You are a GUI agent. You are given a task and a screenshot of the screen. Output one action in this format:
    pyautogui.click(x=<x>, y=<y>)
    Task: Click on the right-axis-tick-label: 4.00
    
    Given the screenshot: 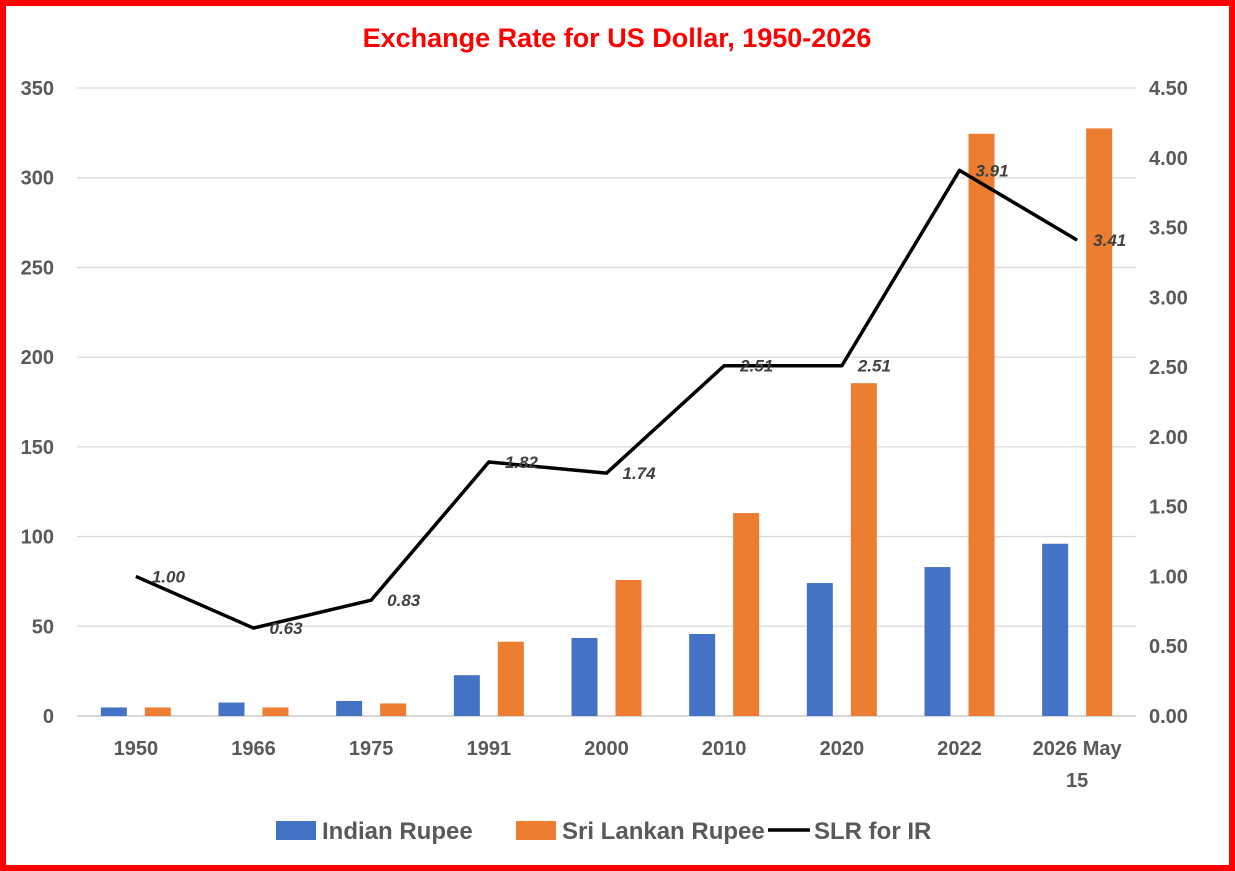 What is the action you would take?
    pyautogui.click(x=1168, y=159)
    